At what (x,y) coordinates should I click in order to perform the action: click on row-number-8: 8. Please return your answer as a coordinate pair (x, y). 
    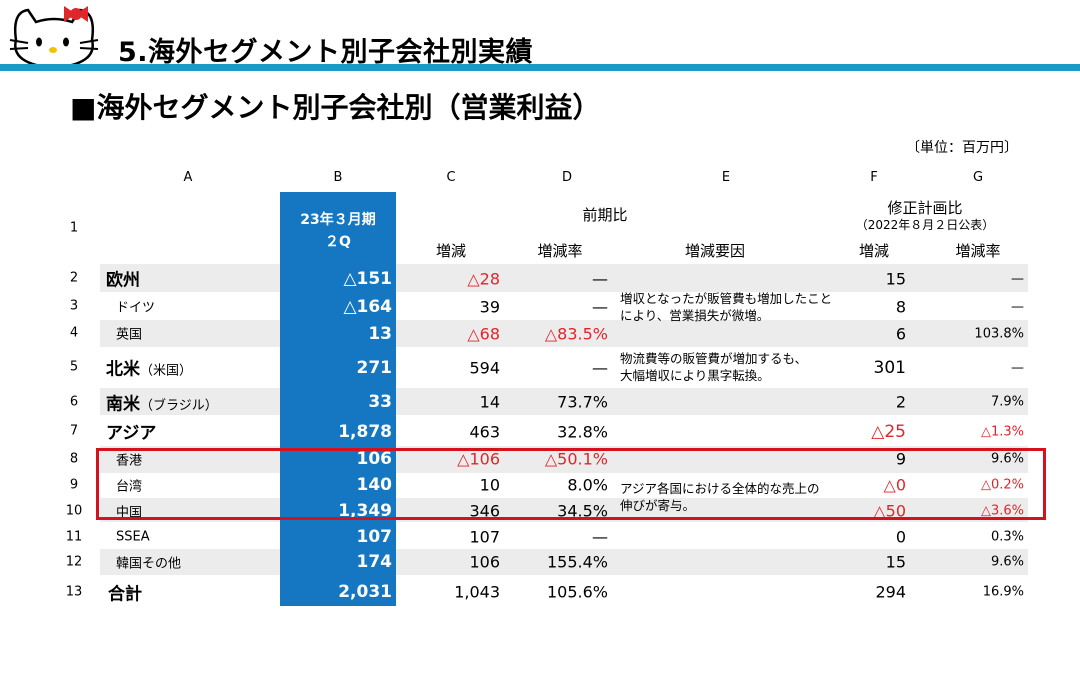
    Looking at the image, I should click on (74, 459).